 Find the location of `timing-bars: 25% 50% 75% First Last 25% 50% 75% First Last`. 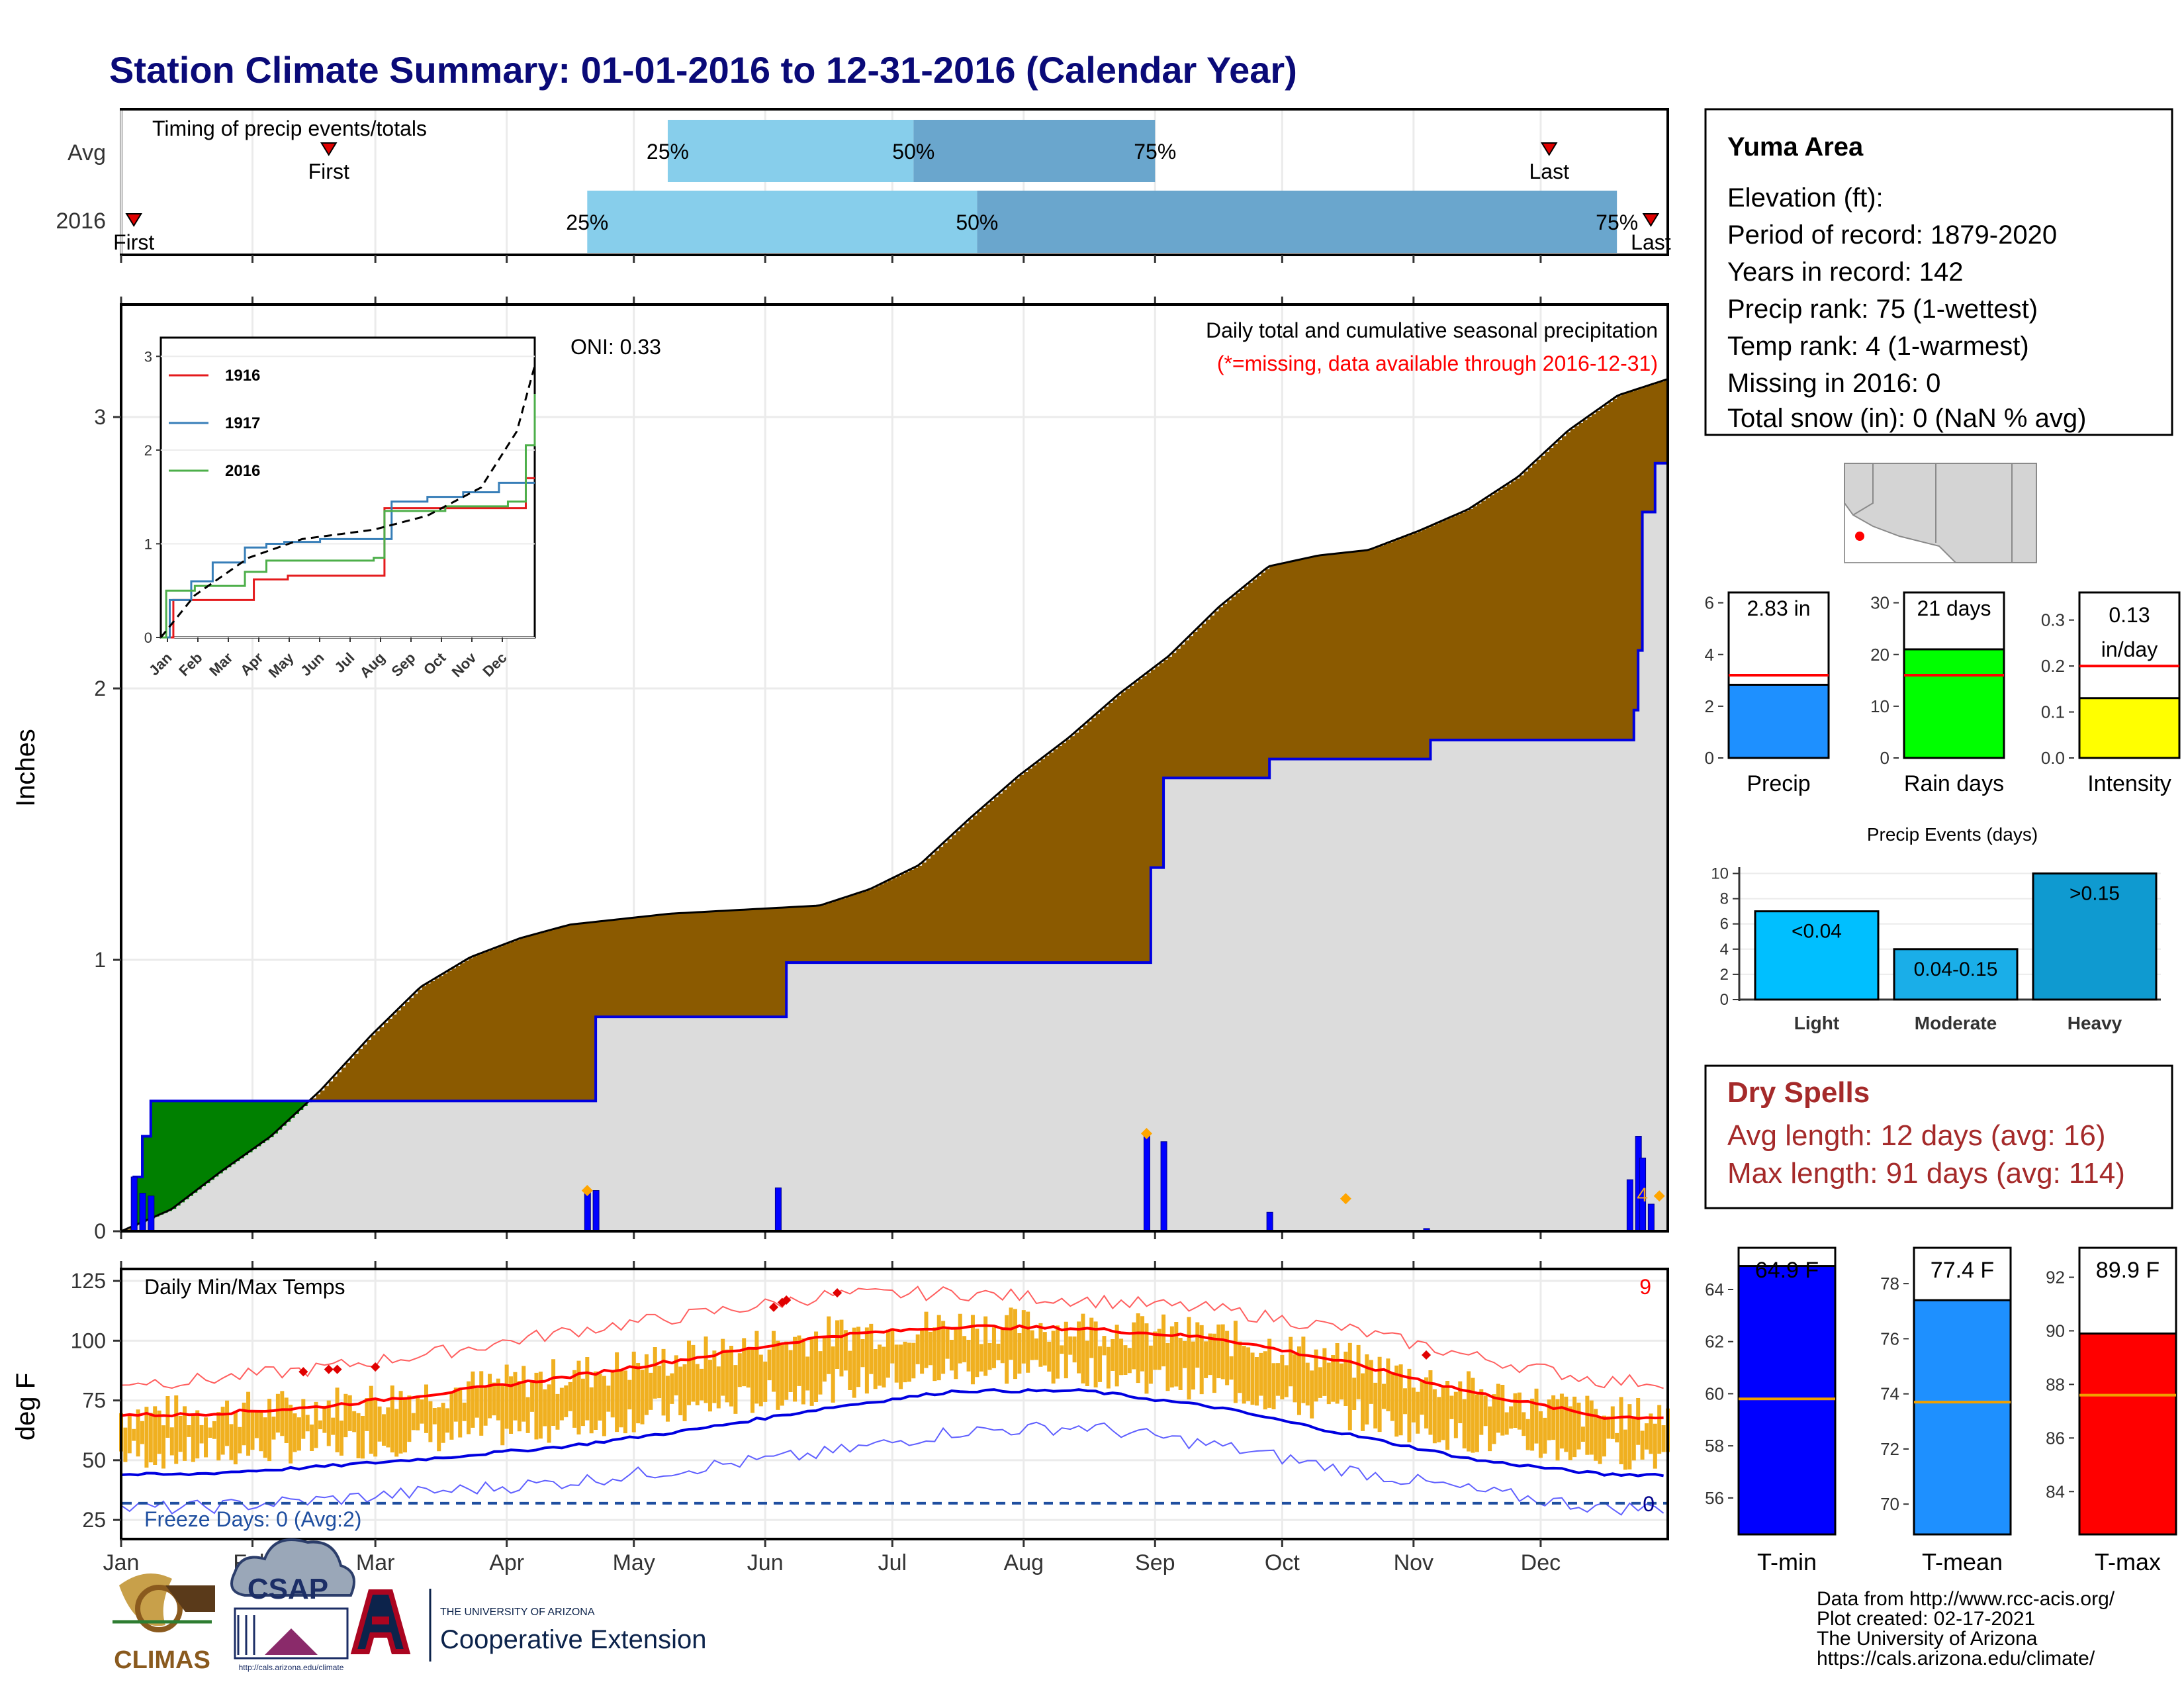

timing-bars: 25% 50% 75% First Last 25% 50% 75% First Last is located at coordinates (892, 187).